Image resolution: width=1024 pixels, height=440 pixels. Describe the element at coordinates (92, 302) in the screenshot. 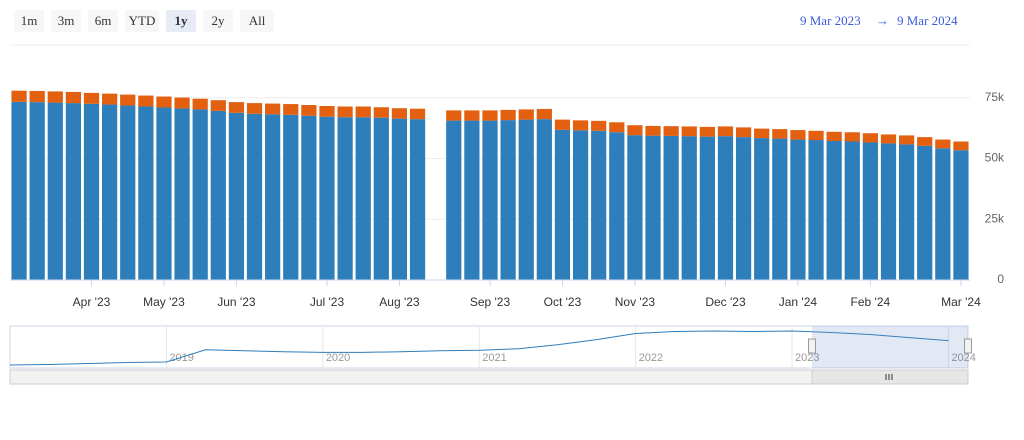

I see `x-tick-label: Apr '23` at that location.